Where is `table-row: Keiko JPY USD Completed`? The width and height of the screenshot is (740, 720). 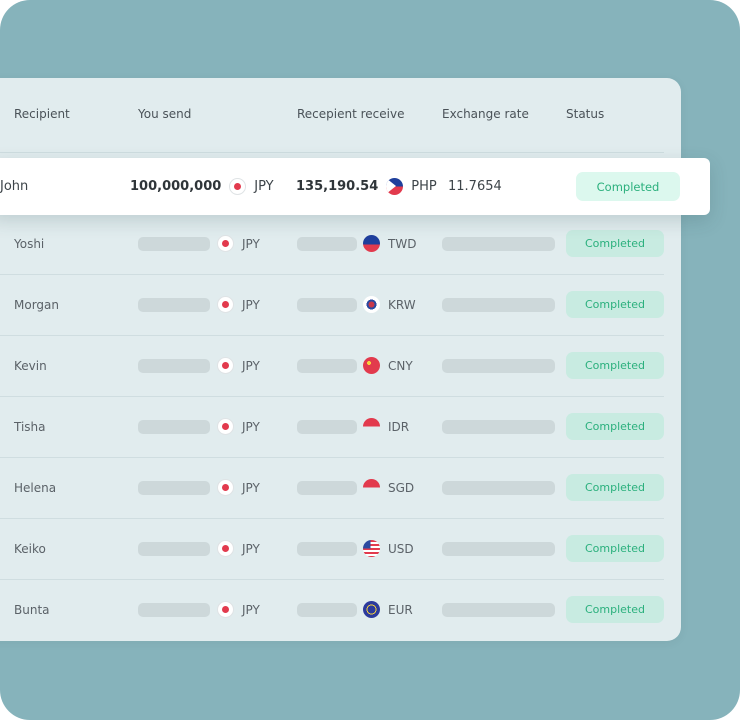
table-row: Keiko JPY USD Completed is located at coordinates (332, 549).